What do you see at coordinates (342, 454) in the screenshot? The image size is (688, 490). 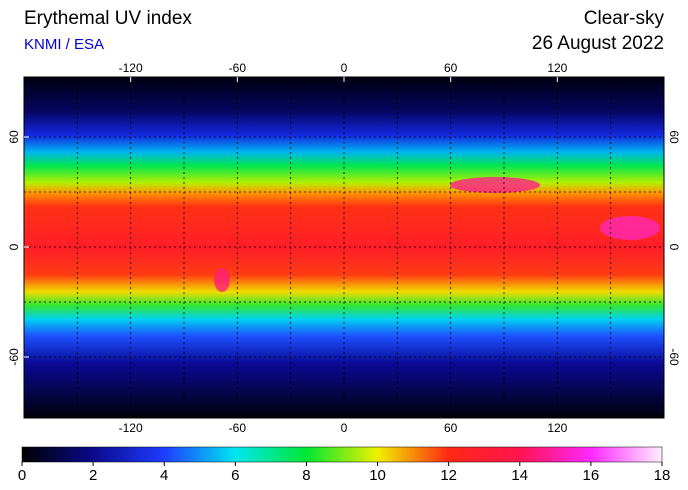 I see `colorbar` at bounding box center [342, 454].